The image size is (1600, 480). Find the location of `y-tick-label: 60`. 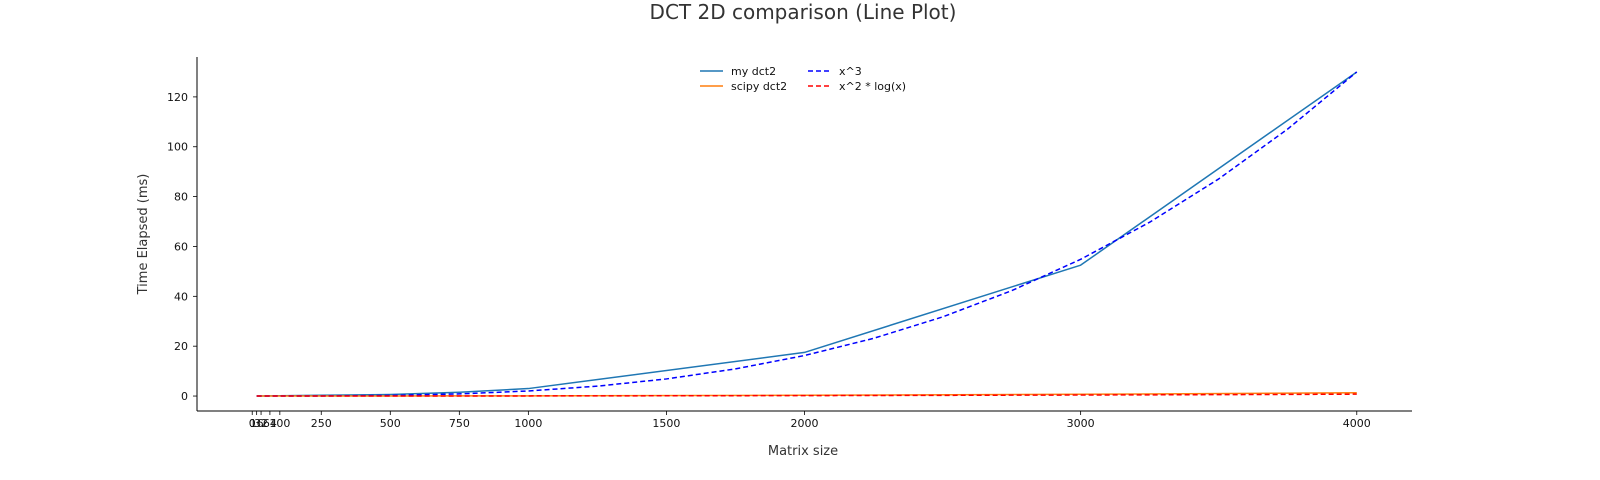

y-tick-label: 60 is located at coordinates (181, 246).